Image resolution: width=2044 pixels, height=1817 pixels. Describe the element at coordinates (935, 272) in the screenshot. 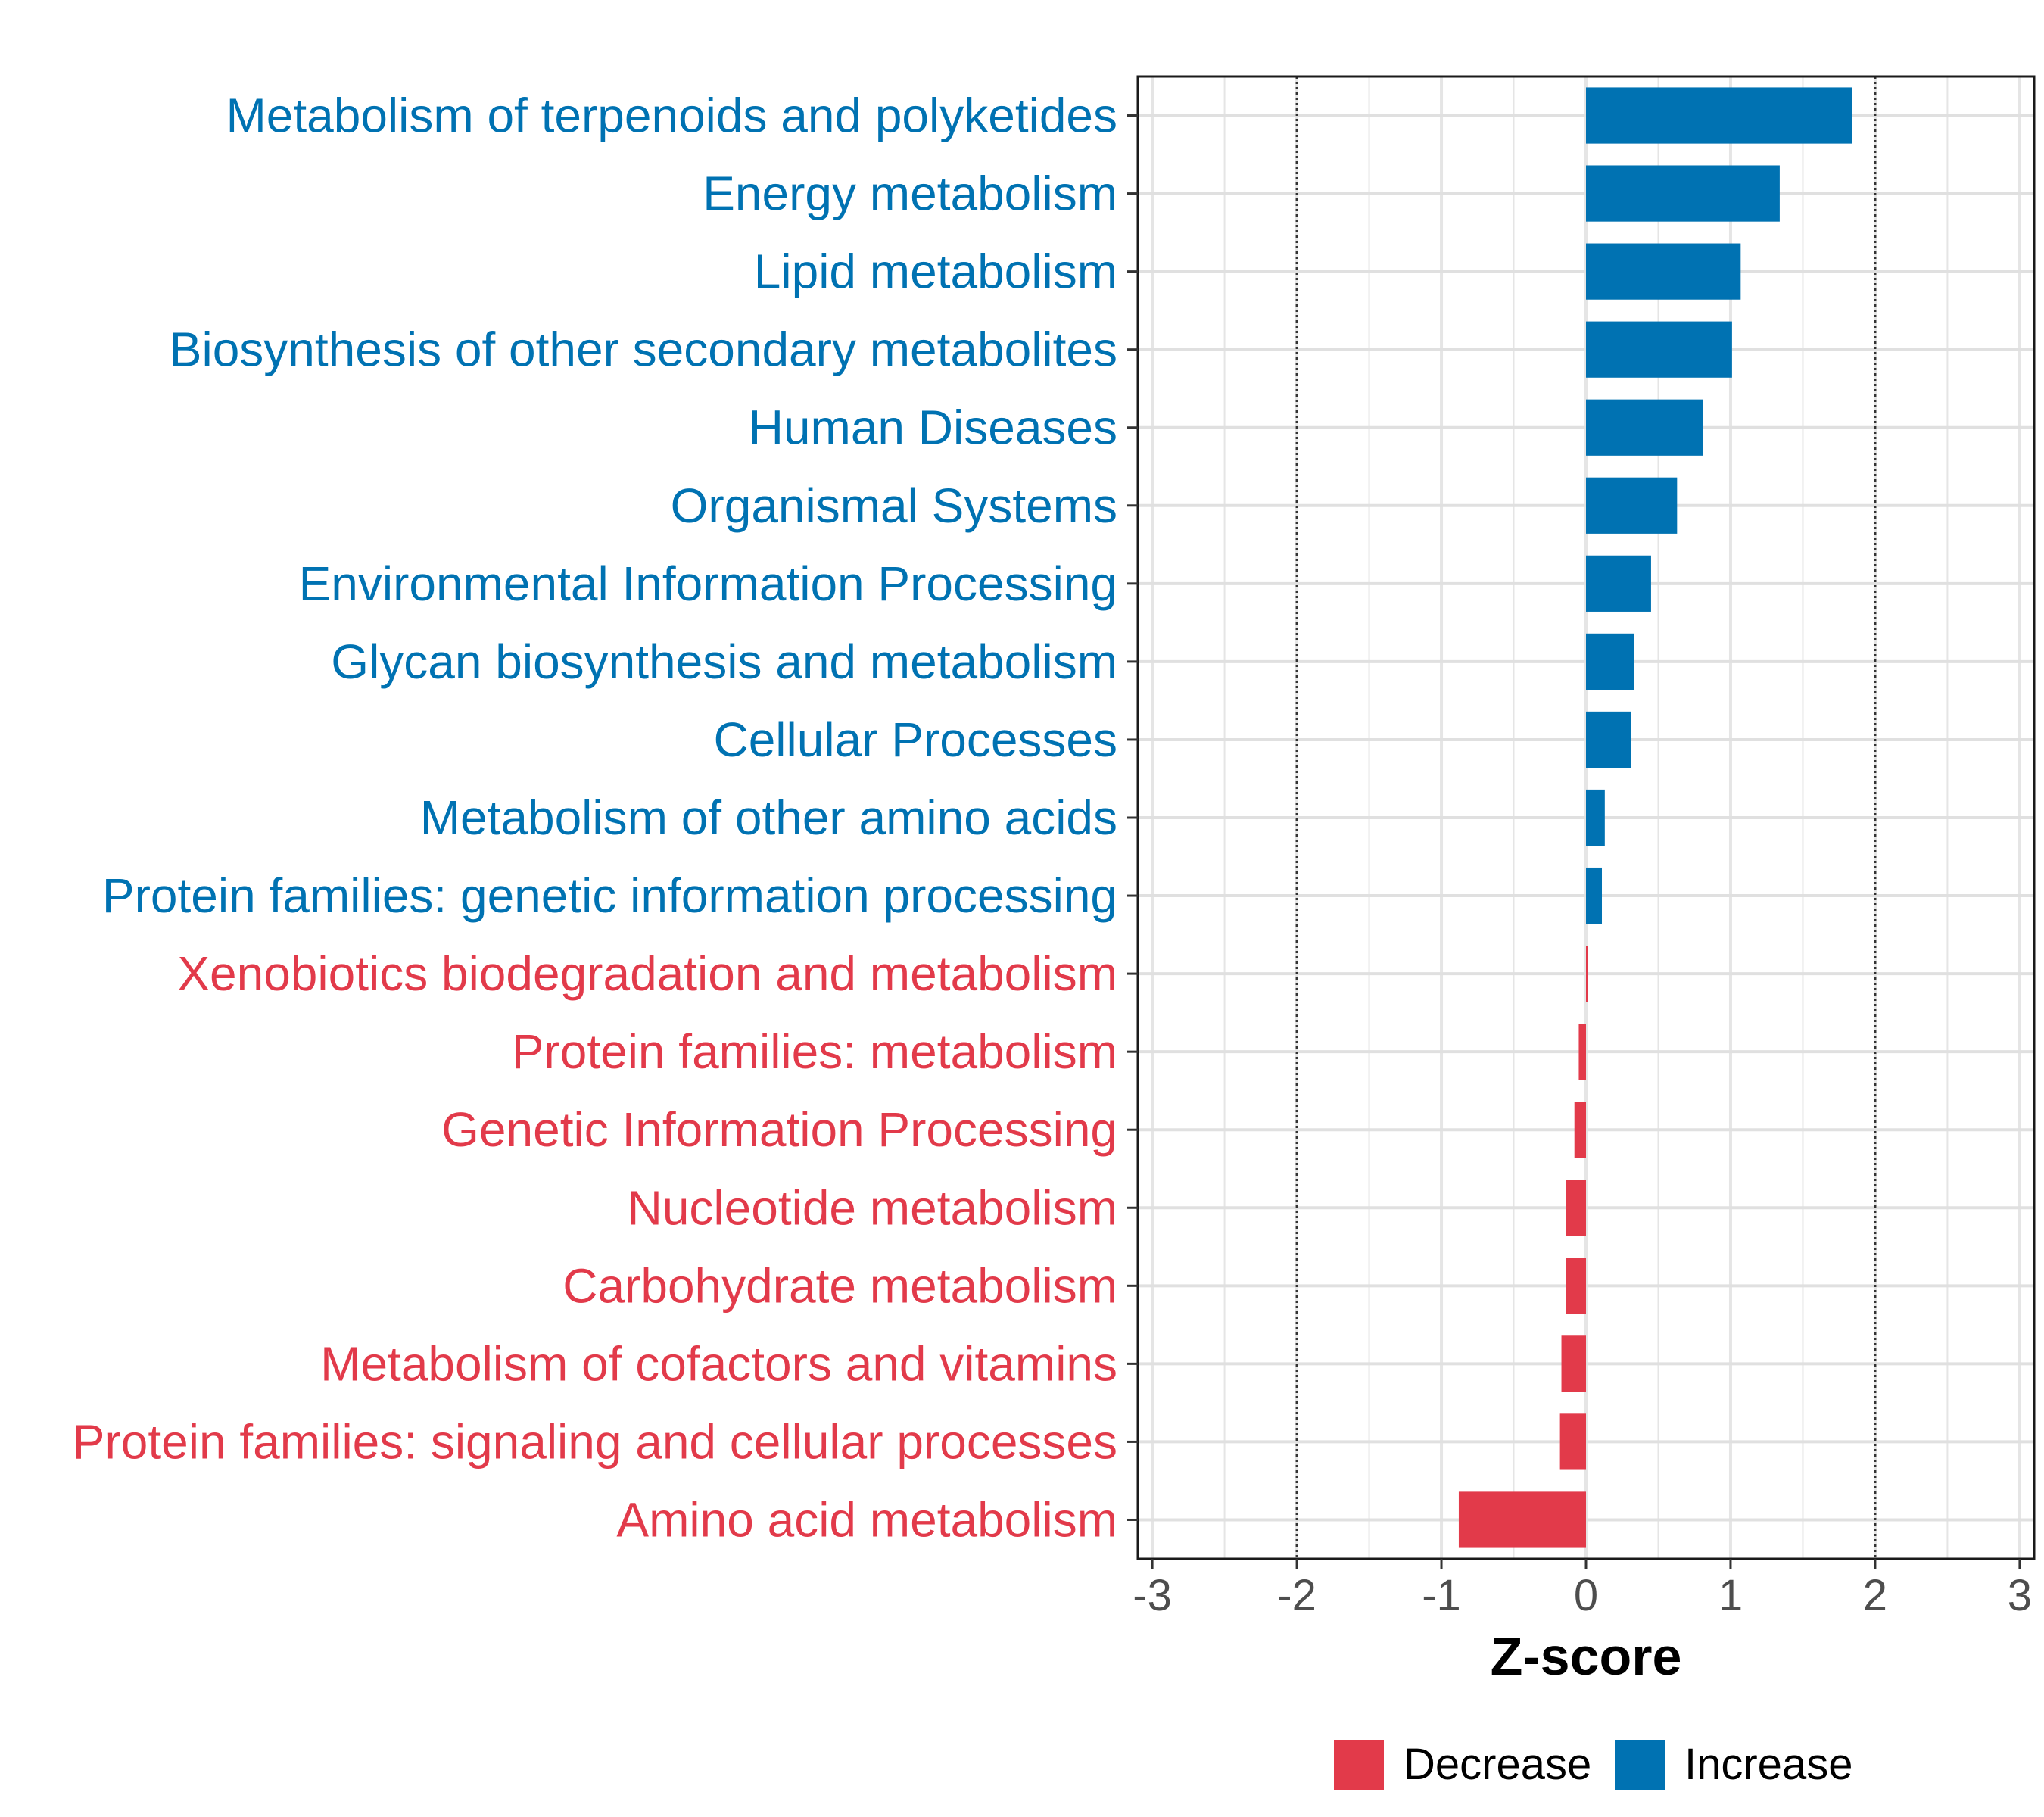

I see `category-label: Lipid metabolism` at that location.